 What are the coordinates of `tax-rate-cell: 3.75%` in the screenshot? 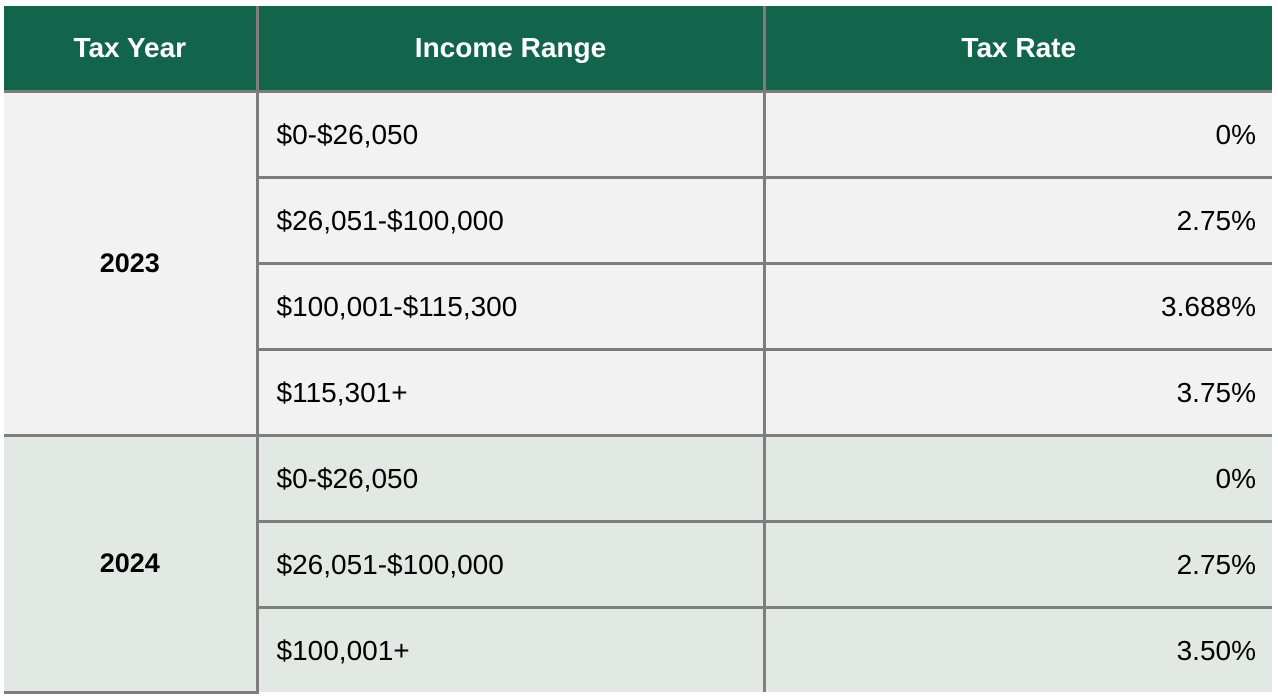 It's located at (1017, 393).